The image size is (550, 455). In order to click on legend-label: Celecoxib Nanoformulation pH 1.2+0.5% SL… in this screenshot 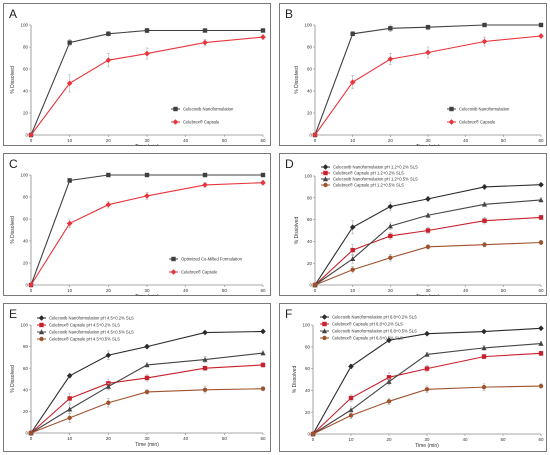, I will do `click(375, 179)`.